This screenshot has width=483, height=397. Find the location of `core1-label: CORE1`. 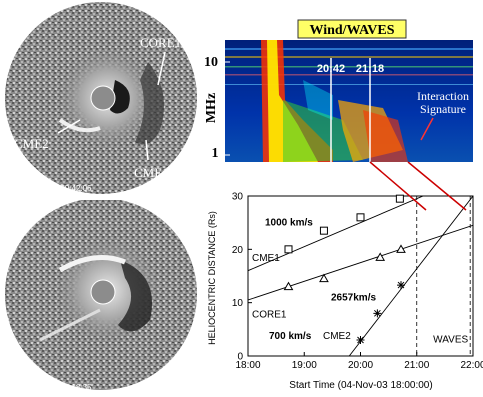

core1-label: CORE1 is located at coordinates (160, 42).